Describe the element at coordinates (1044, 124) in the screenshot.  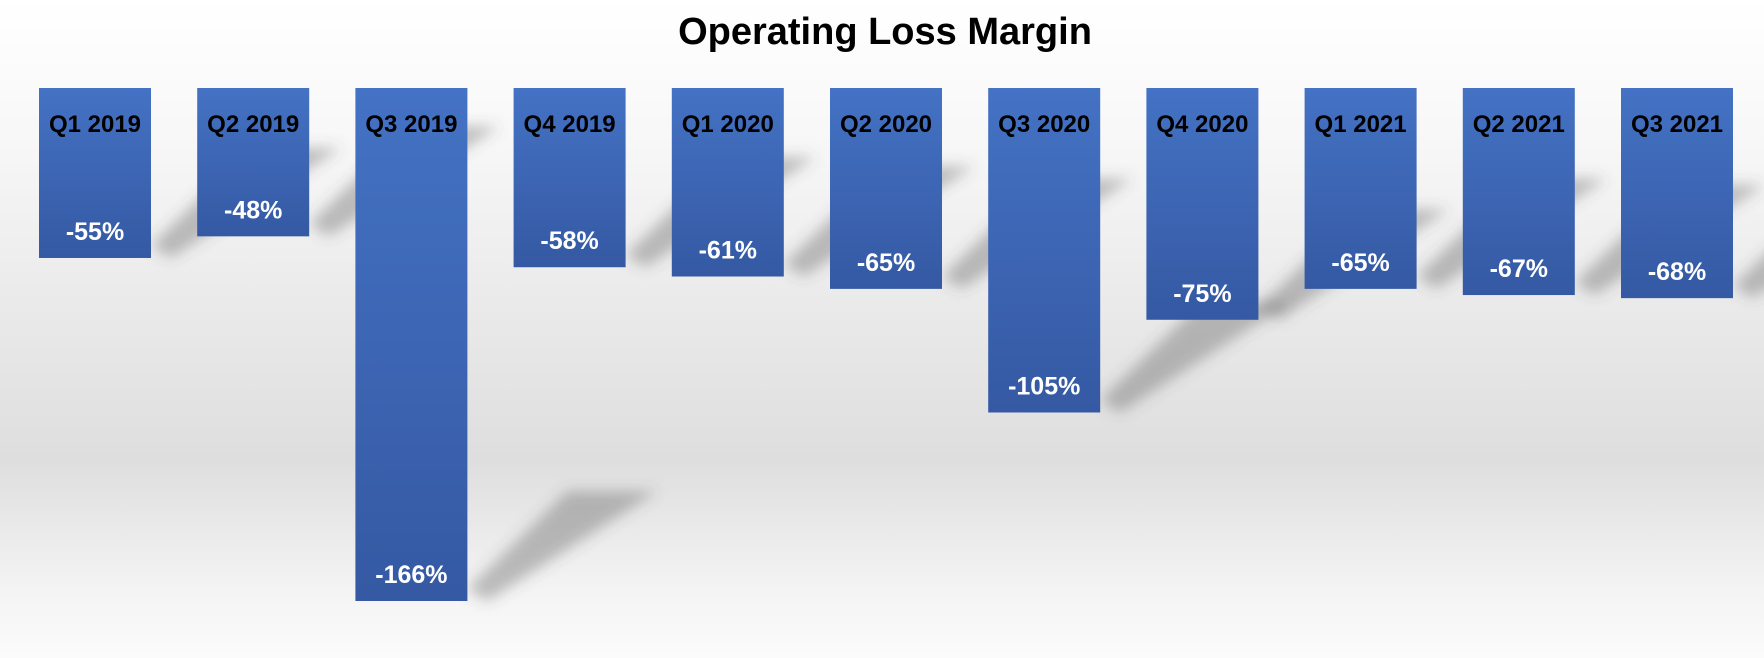
I see `category-label: Q3 2020` at that location.